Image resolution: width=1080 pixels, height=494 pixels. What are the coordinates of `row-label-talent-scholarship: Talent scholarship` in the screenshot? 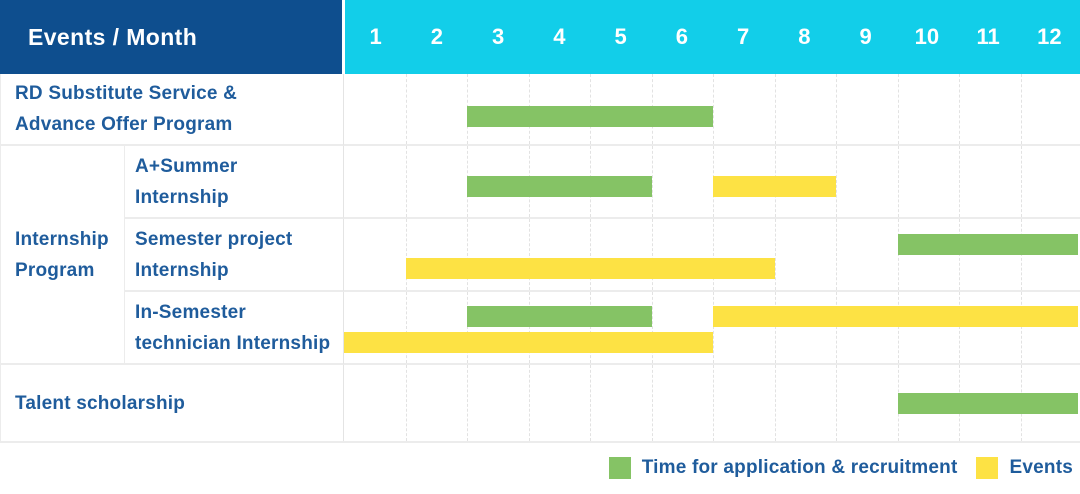 It's located at (172, 403).